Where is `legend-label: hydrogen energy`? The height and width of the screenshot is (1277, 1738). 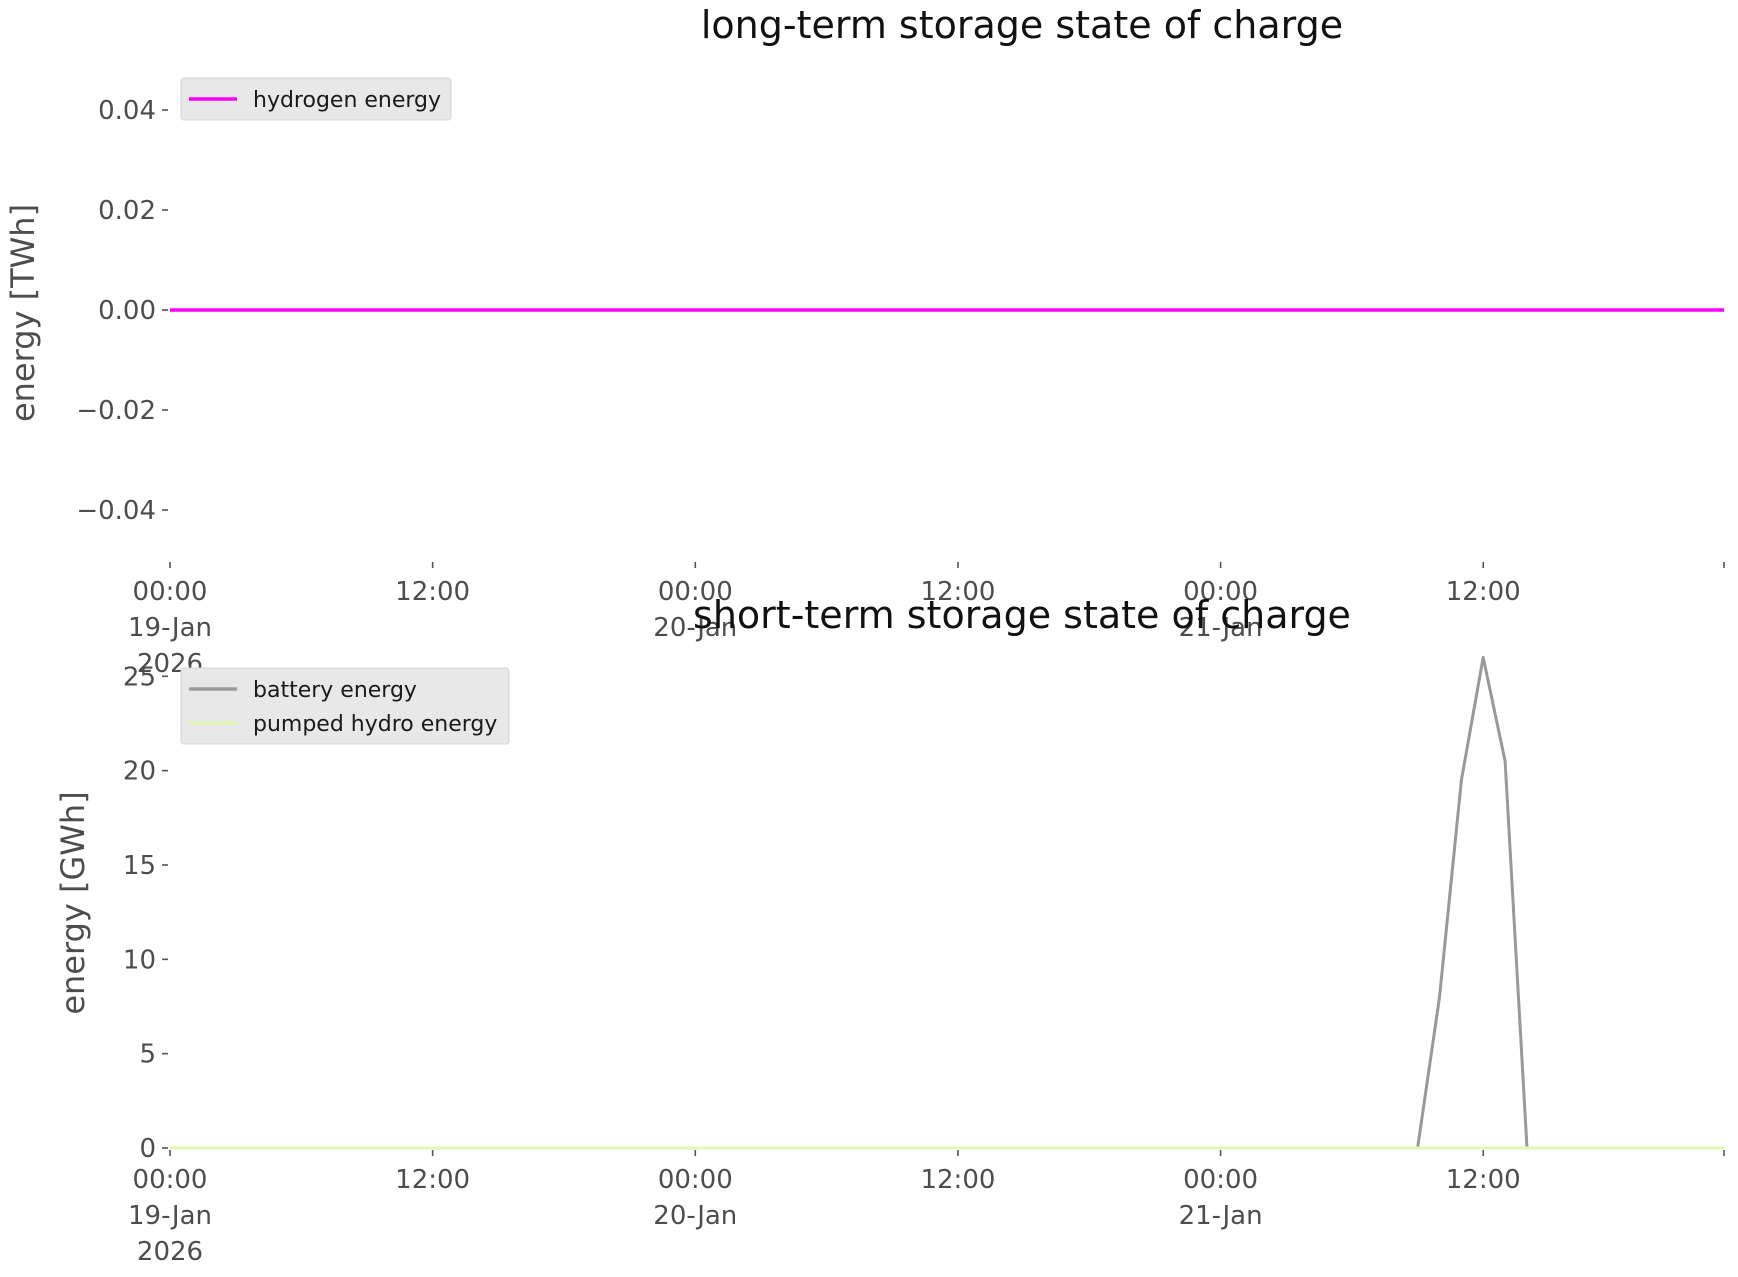
legend-label: hydrogen energy is located at coordinates (347, 100).